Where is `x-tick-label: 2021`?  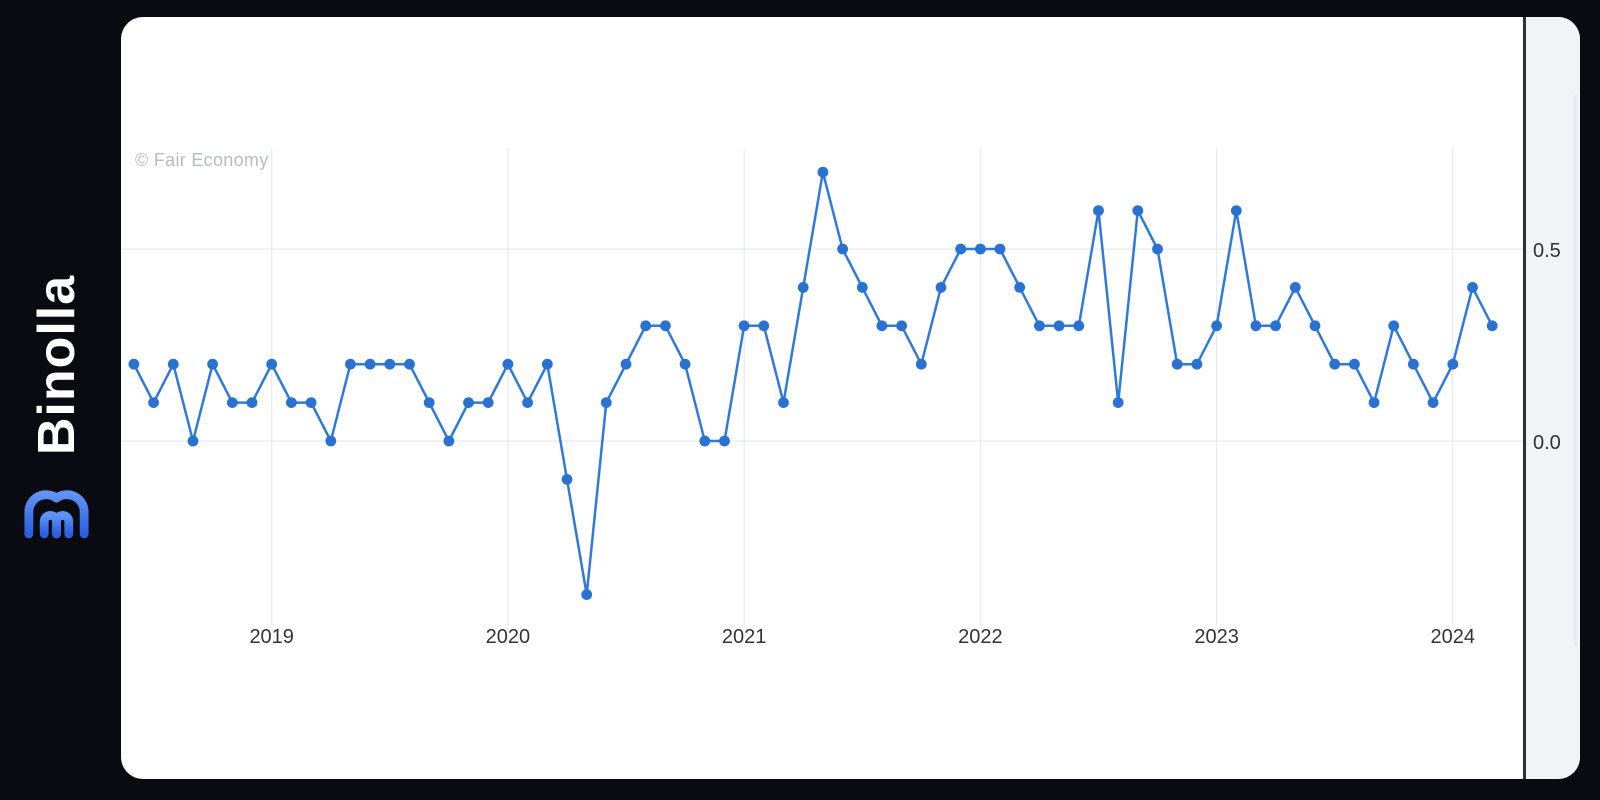
x-tick-label: 2021 is located at coordinates (744, 637).